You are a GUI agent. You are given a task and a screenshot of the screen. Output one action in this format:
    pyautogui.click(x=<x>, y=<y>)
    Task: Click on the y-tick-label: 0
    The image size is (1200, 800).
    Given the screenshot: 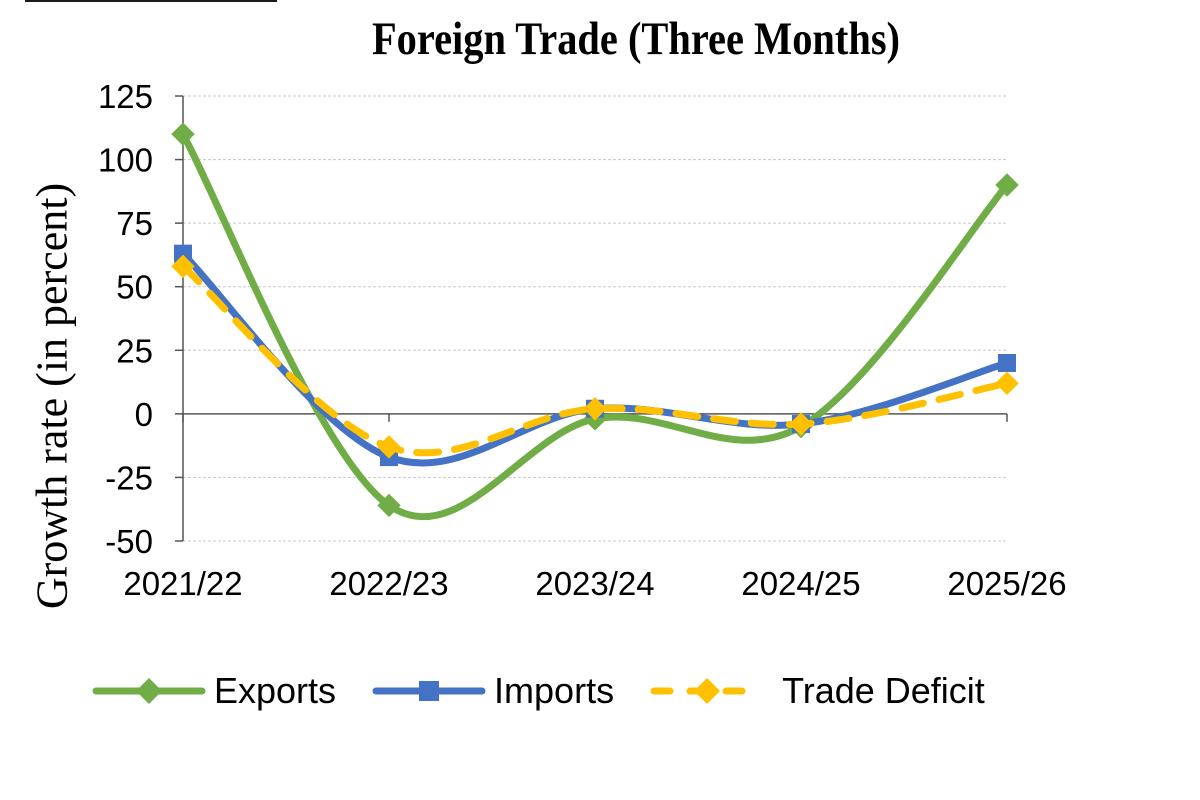 What is the action you would take?
    pyautogui.click(x=144, y=414)
    